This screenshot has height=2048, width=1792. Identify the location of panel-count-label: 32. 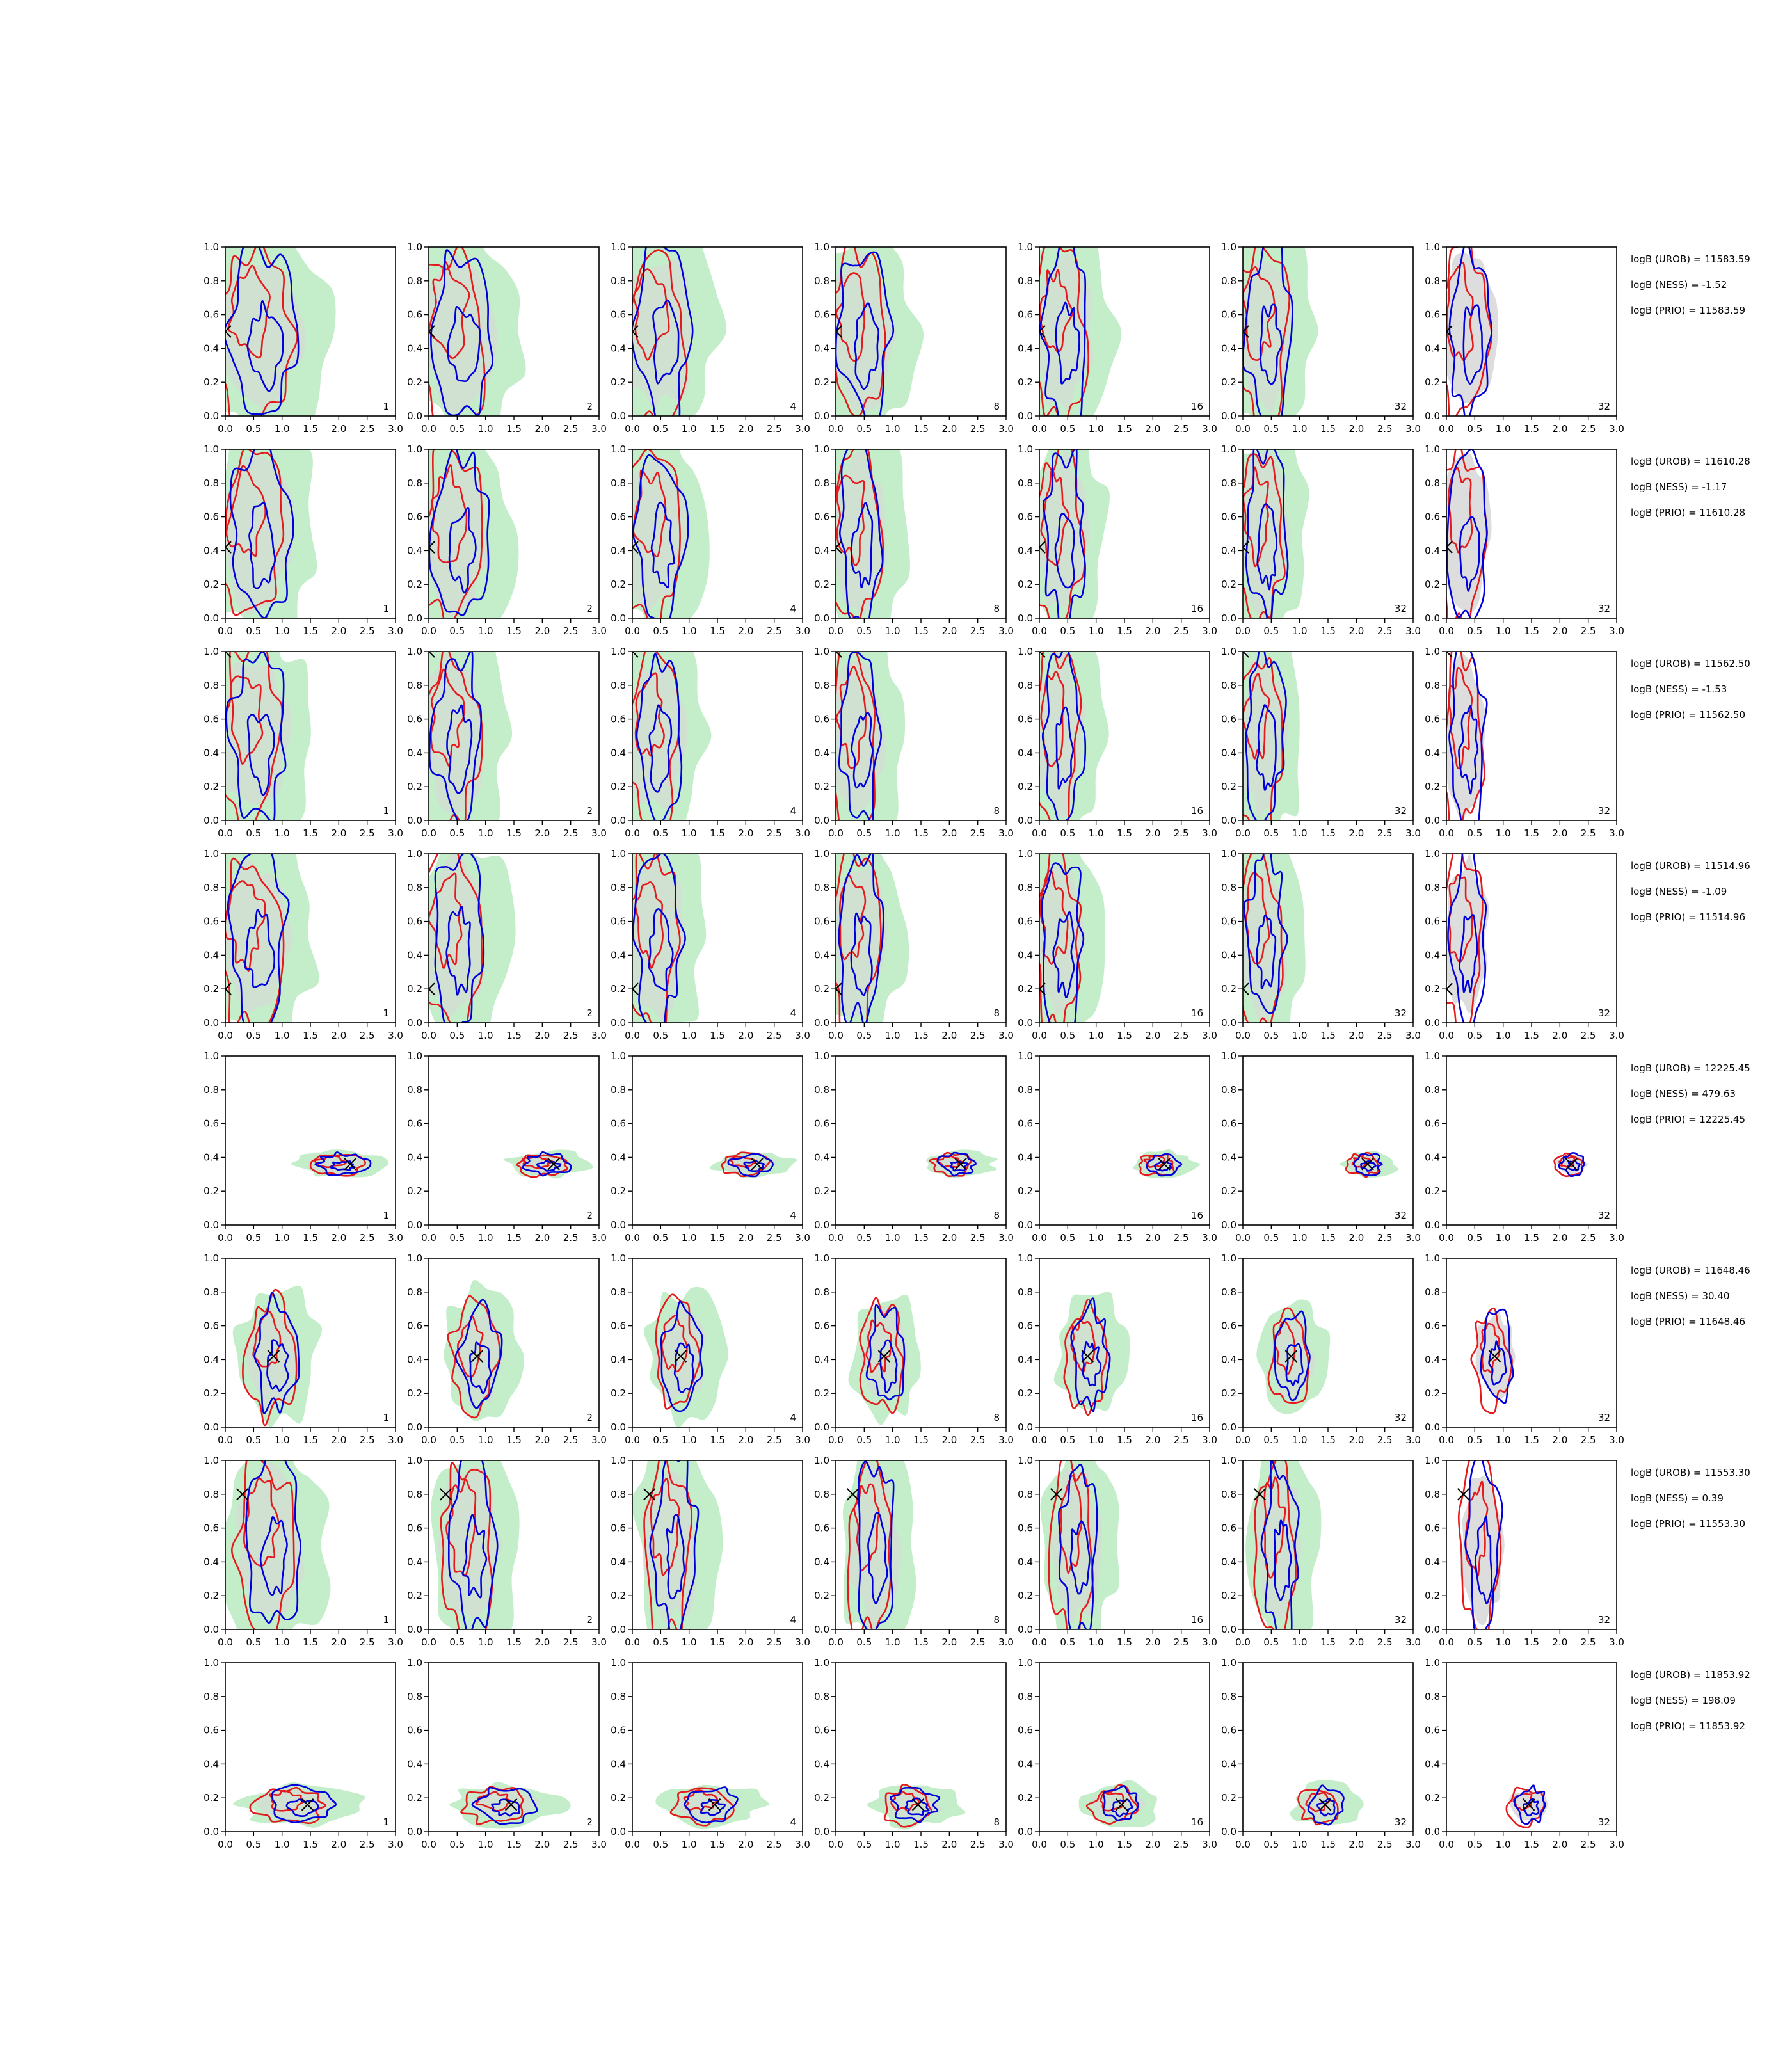
(1604, 1417).